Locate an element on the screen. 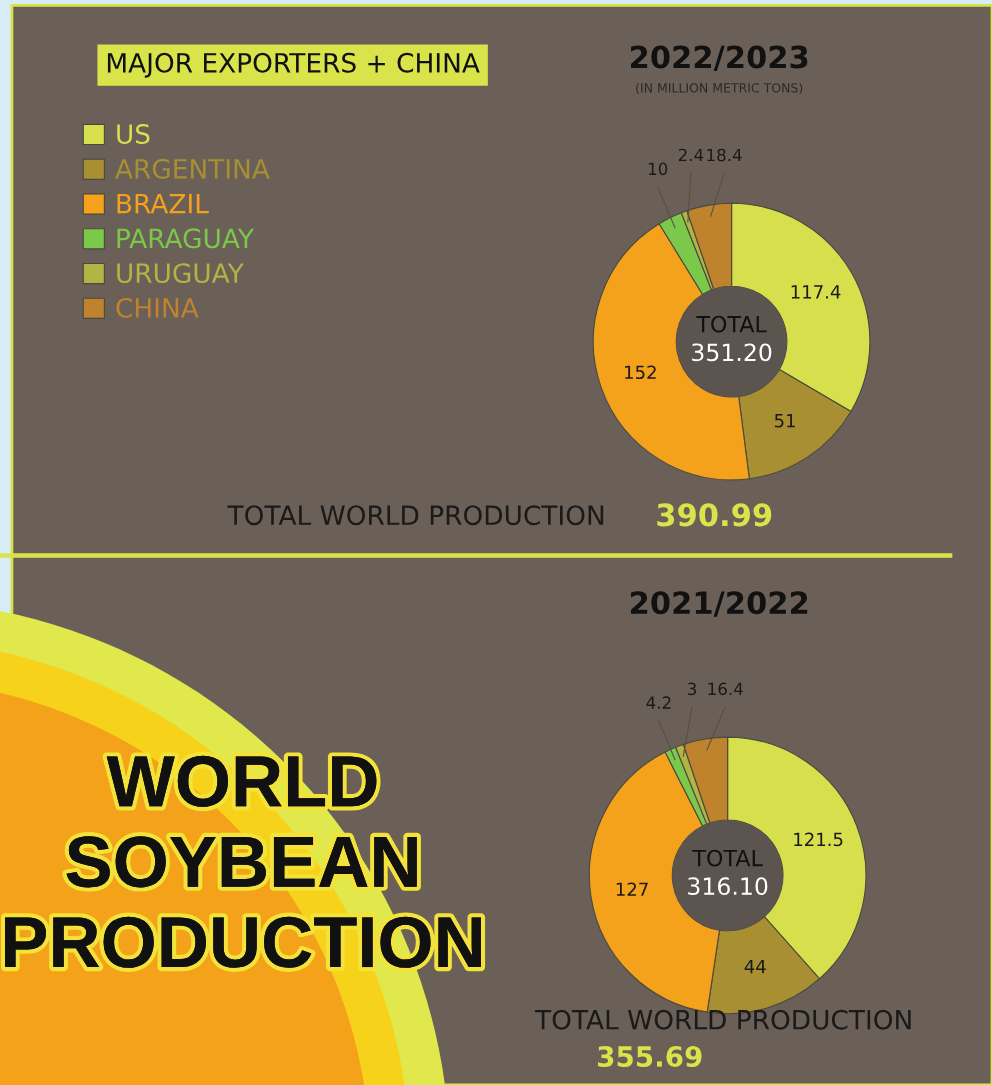 Image resolution: width=992 pixels, height=1085 pixels. legend-label: PARAGUAY is located at coordinates (186, 238).